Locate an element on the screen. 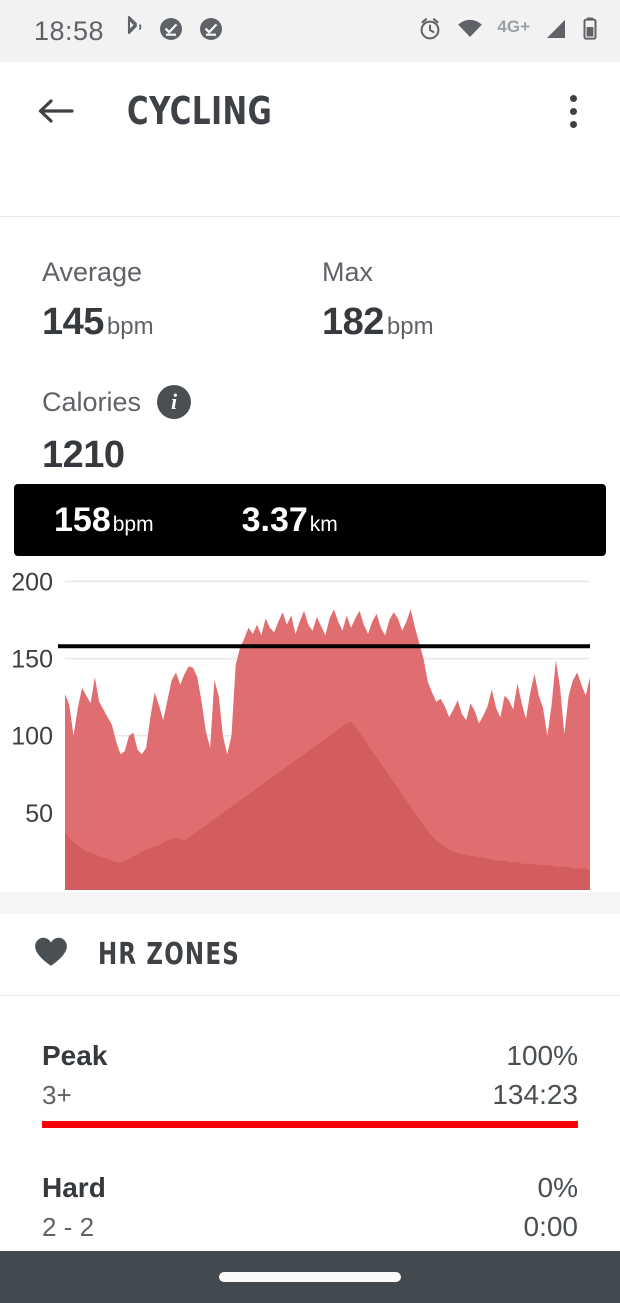 Image resolution: width=620 pixels, height=1303 pixels. hr-zones-section-header: HR ZONES is located at coordinates (310, 955).